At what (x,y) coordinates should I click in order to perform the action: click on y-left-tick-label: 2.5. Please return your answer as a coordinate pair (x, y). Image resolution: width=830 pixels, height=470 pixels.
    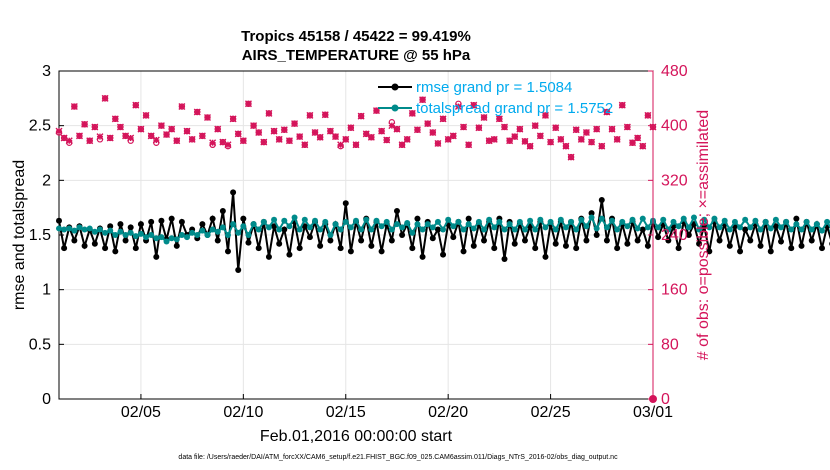
    Looking at the image, I should click on (40, 126).